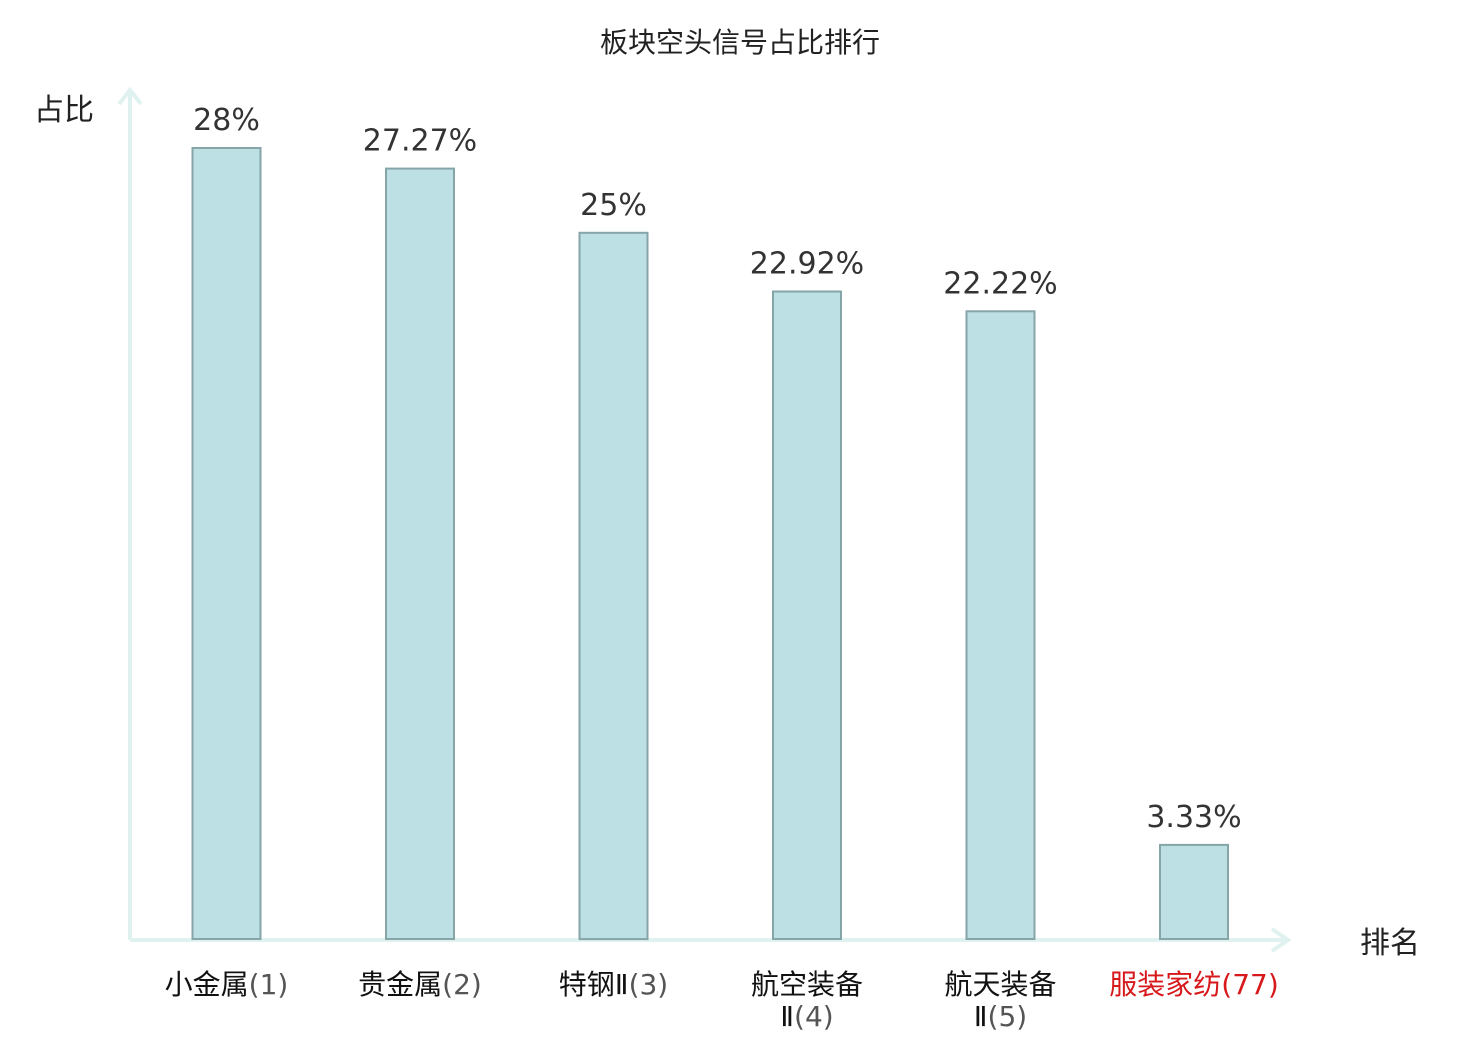 The height and width of the screenshot is (1040, 1480). What do you see at coordinates (420, 141) in the screenshot?
I see `bar-value-label: 27.27%` at bounding box center [420, 141].